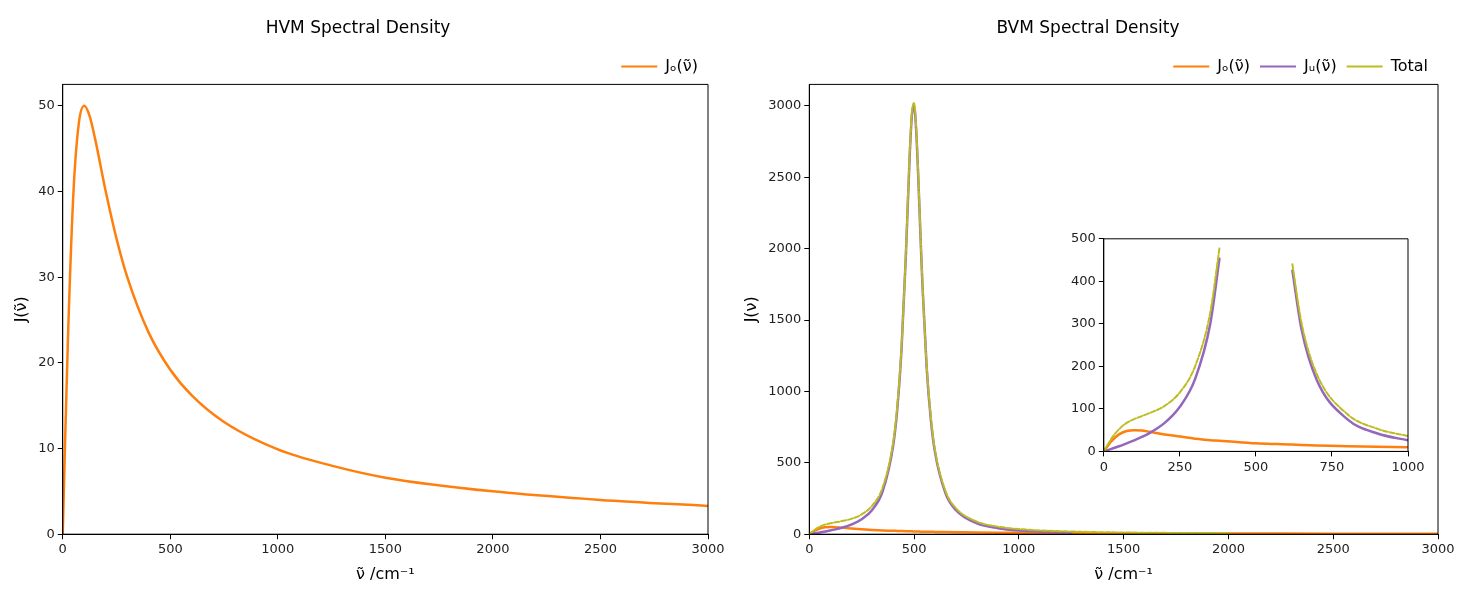 The width and height of the screenshot is (1476, 600). What do you see at coordinates (750, 310) in the screenshot?
I see `y-axis-title: J(ν)` at bounding box center [750, 310].